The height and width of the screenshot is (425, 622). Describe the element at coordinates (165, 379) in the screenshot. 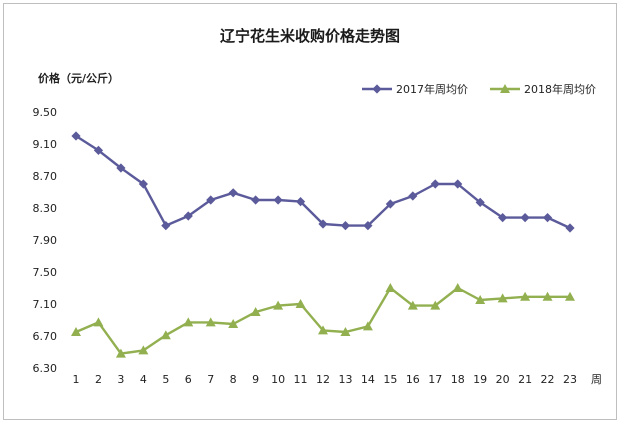

I see `x-tick-label: 5` at that location.